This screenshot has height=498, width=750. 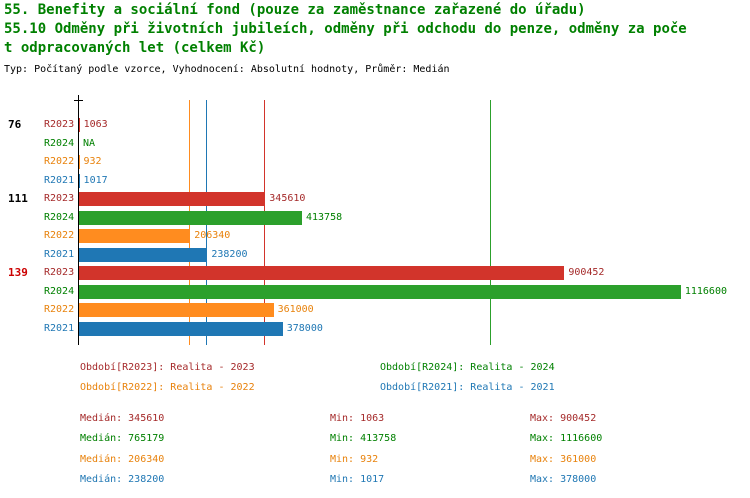 I want to click on bar-value-r2023: 900452, so click(x=586, y=272).